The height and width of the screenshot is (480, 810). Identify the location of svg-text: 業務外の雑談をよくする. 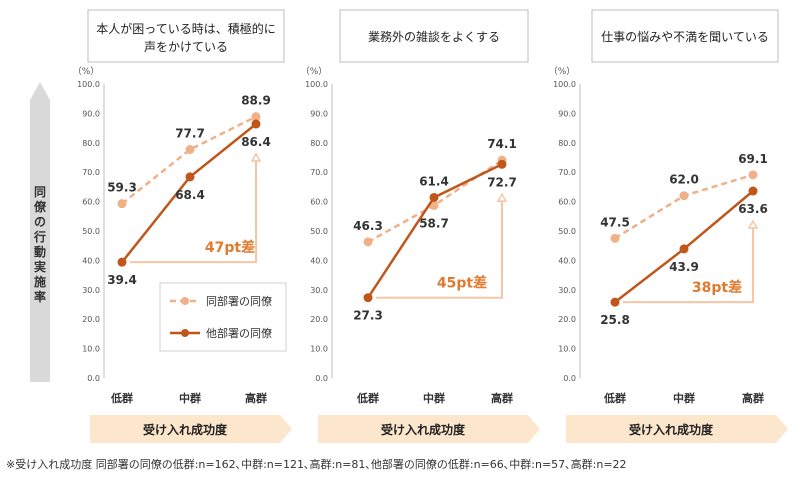
(434, 36).